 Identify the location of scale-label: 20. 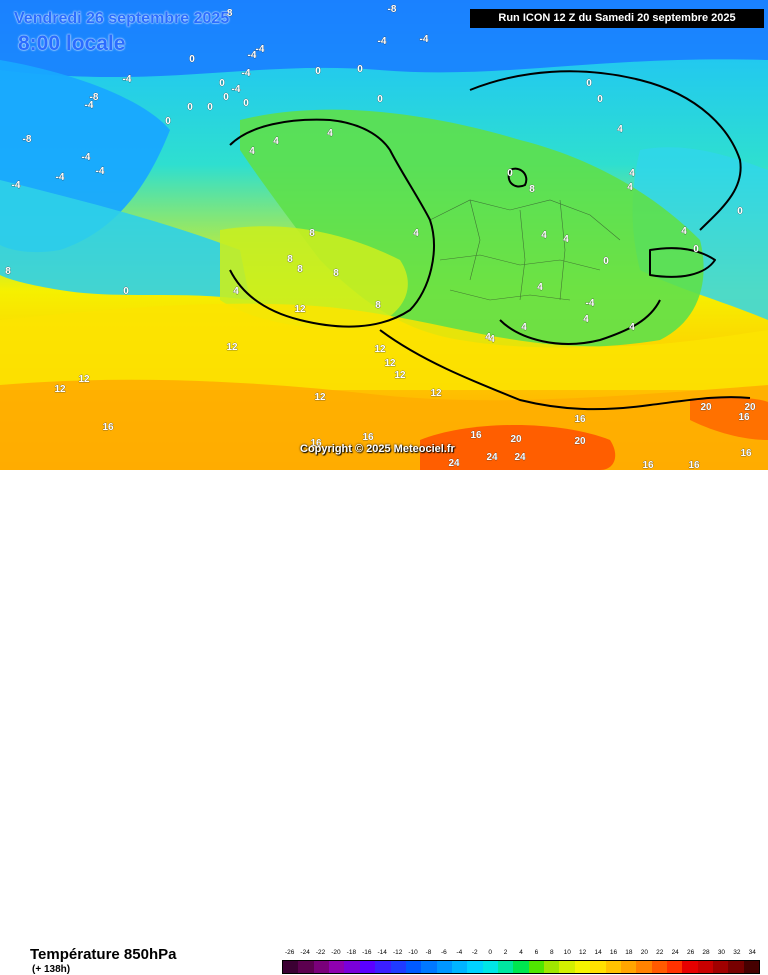
(644, 952).